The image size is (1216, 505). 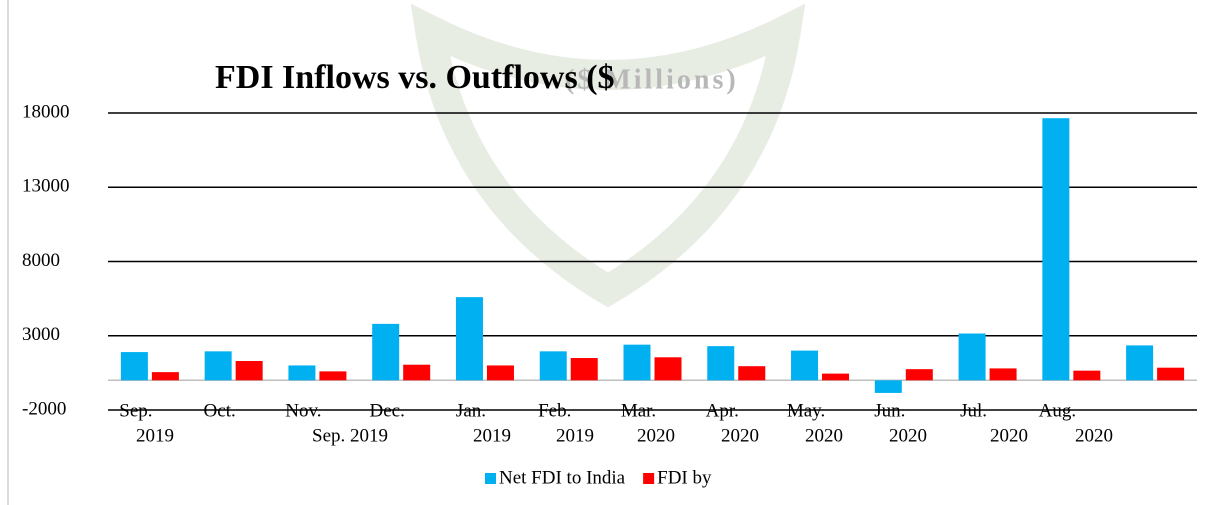 What do you see at coordinates (722, 410) in the screenshot?
I see `x-tick-label: Apr.` at bounding box center [722, 410].